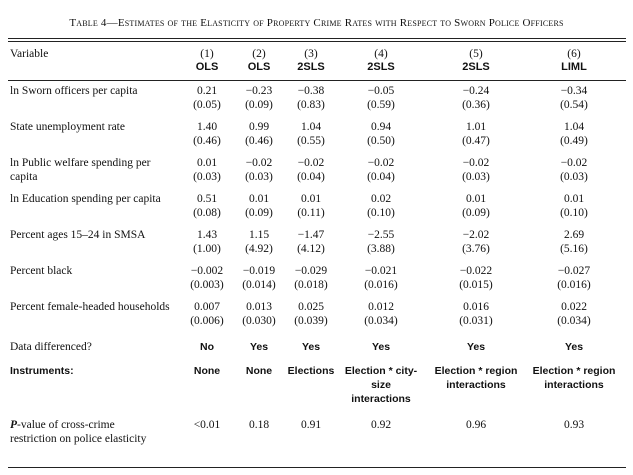 Image resolution: width=633 pixels, height=475 pixels. What do you see at coordinates (476, 127) in the screenshot?
I see `coefficient: 1.01` at bounding box center [476, 127].